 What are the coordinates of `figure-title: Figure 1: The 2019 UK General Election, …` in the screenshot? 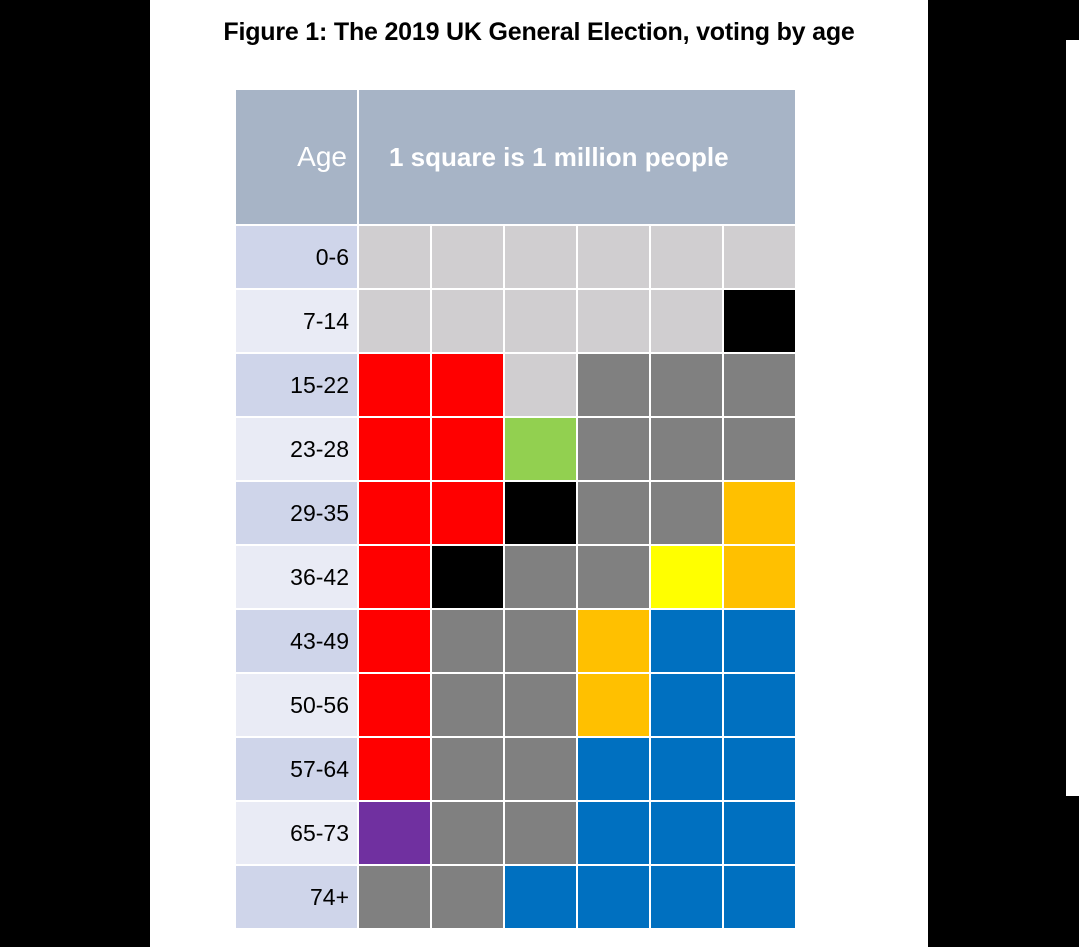 It's located at (539, 32).